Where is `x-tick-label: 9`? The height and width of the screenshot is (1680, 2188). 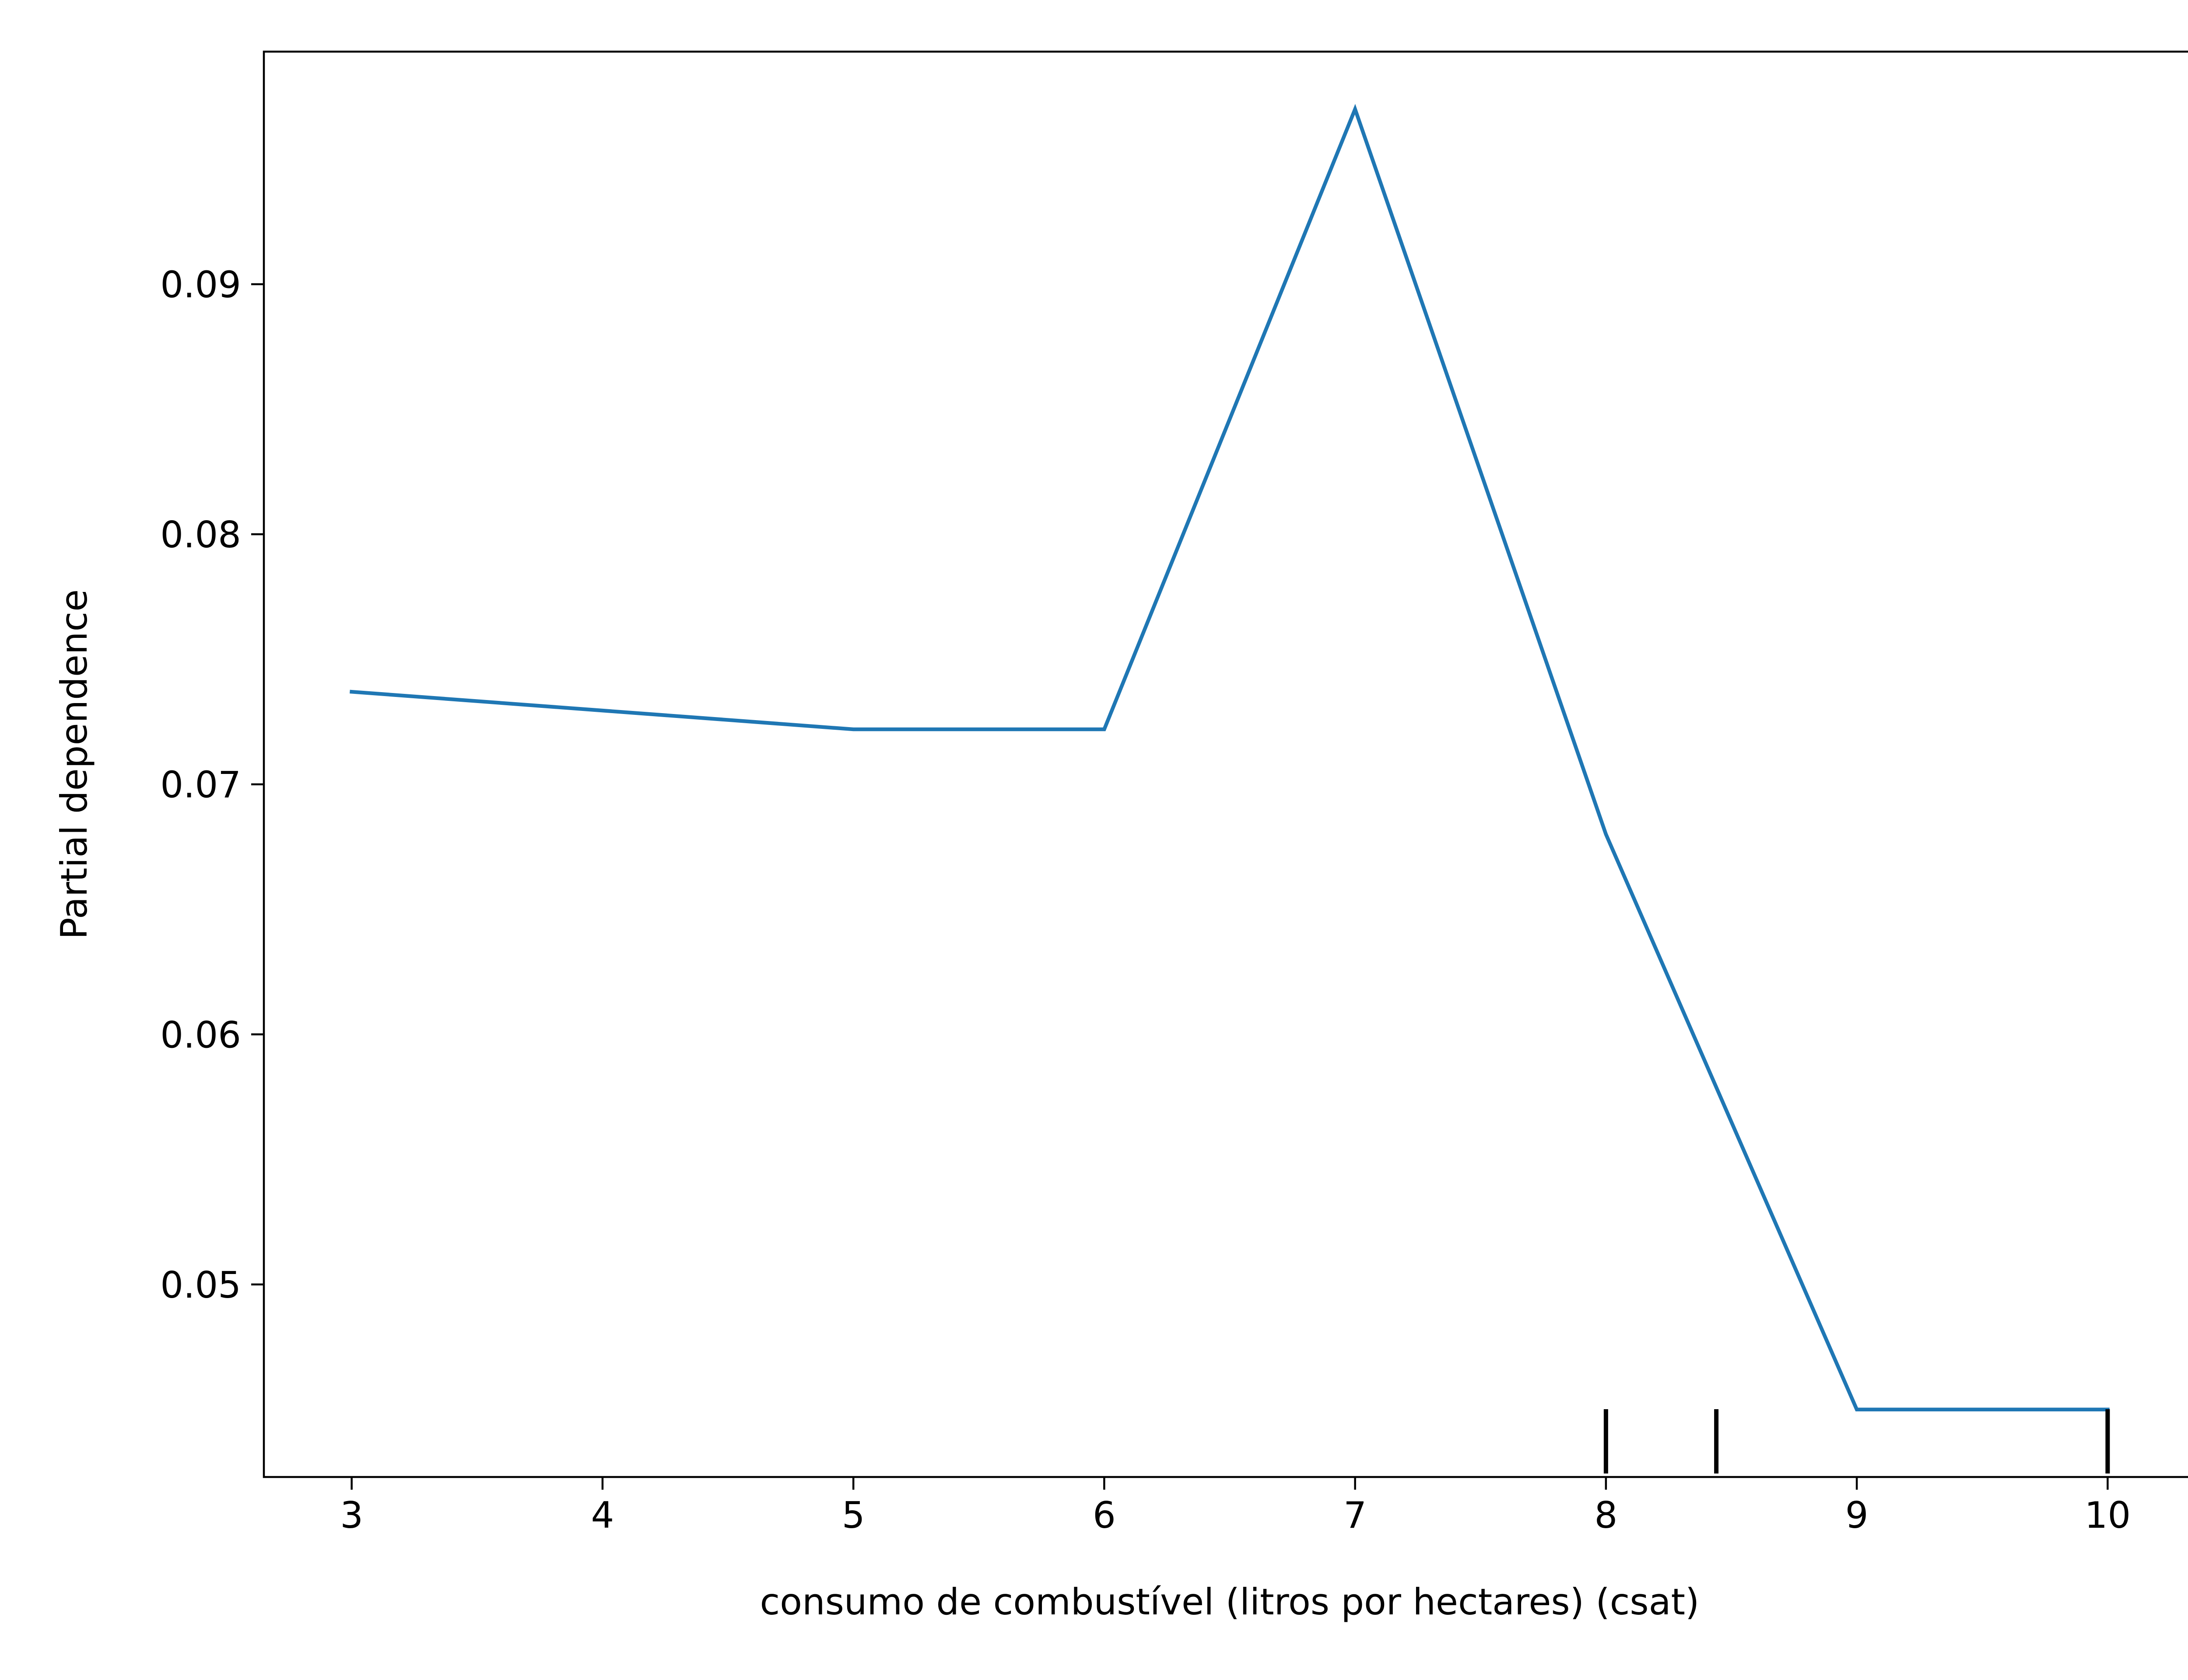
x-tick-label: 9 is located at coordinates (1857, 1515).